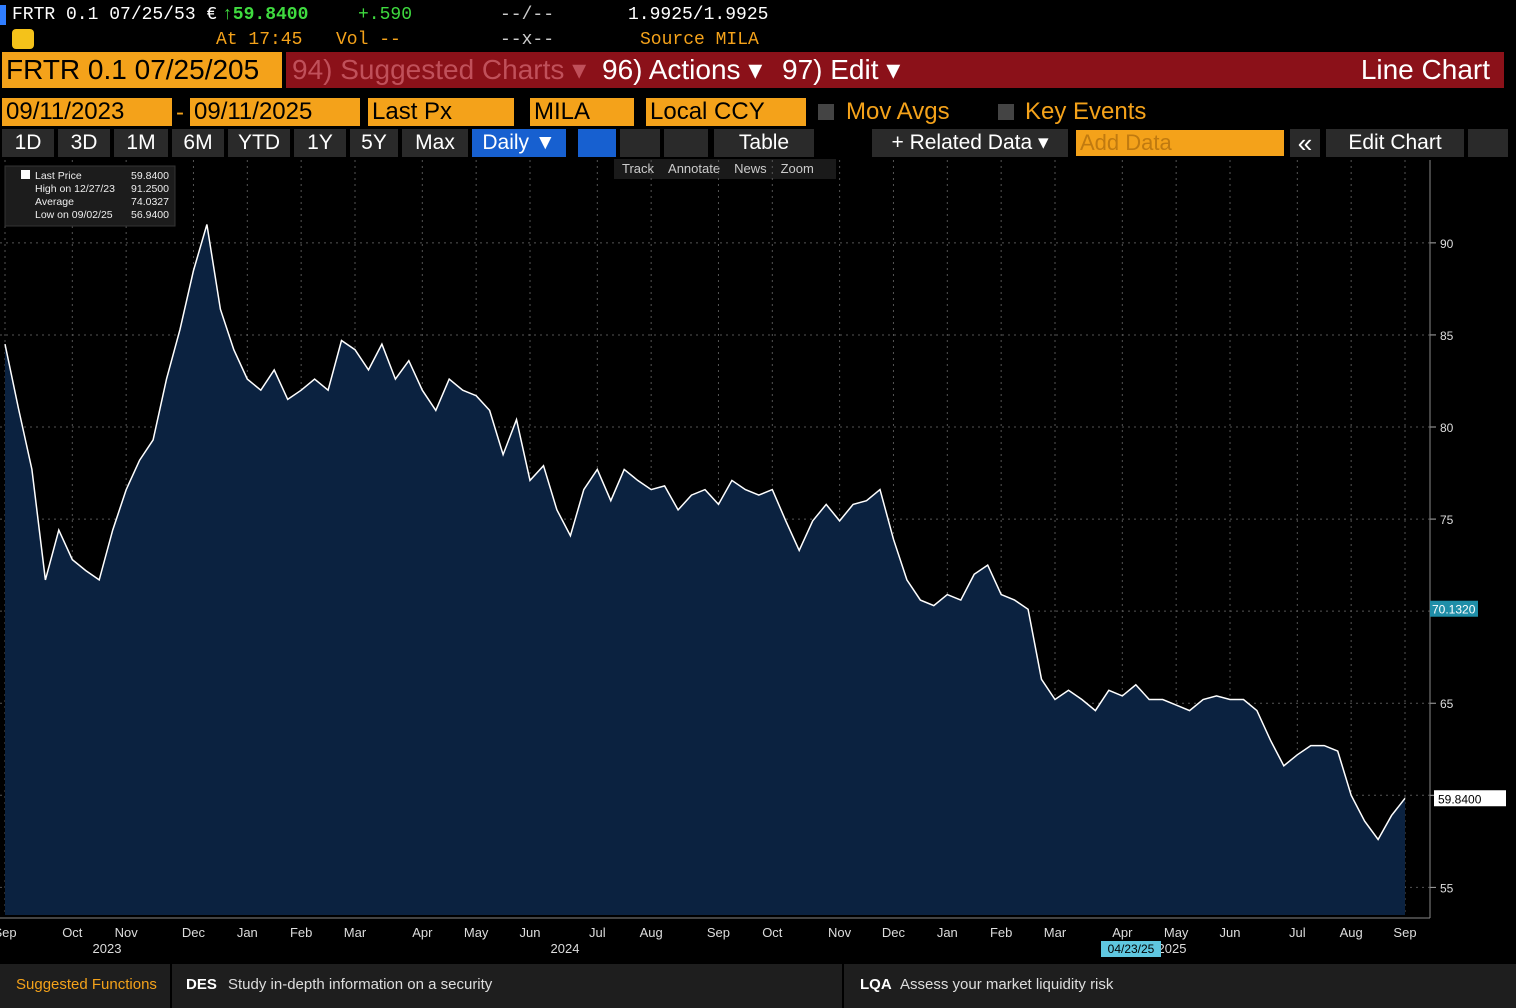  Describe the element at coordinates (360, 984) in the screenshot. I see `function-text: Study in-depth information on a security` at that location.